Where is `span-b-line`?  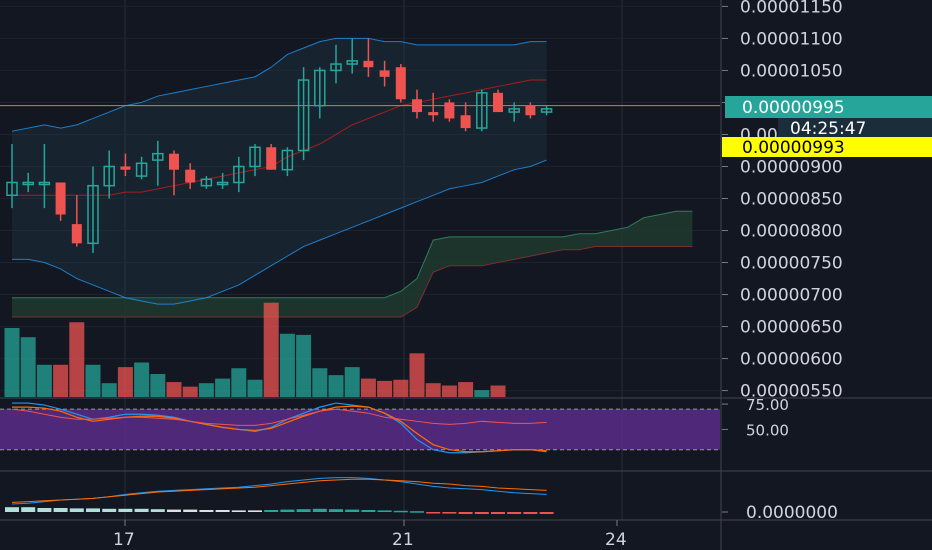 span-b-line is located at coordinates (352, 282).